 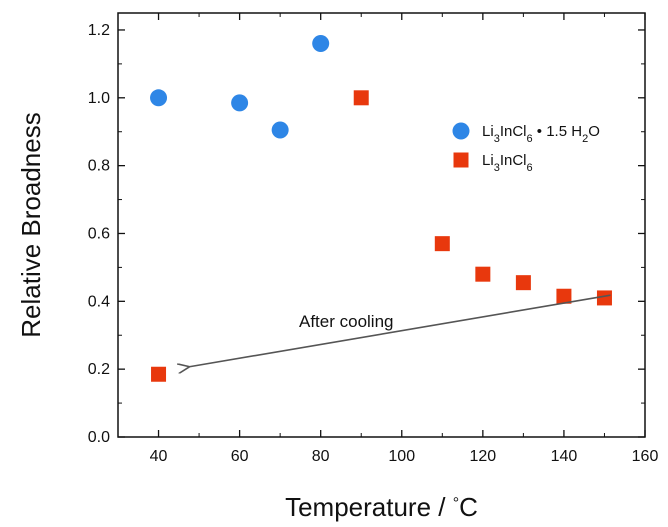 I want to click on y-tick-label: 1.2, so click(x=99, y=30).